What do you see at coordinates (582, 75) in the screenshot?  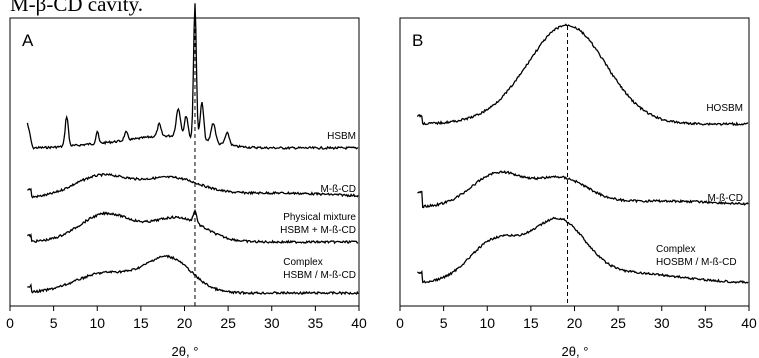 I see `series-line-b-hosbm` at bounding box center [582, 75].